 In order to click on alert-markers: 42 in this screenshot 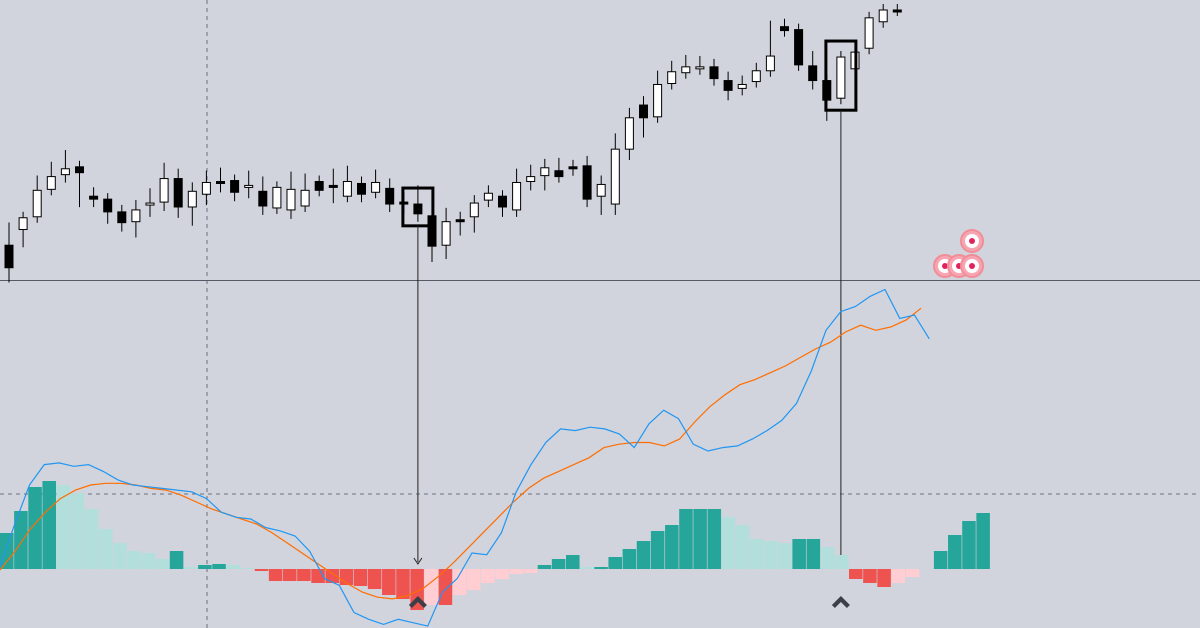, I will do `click(958, 253)`.